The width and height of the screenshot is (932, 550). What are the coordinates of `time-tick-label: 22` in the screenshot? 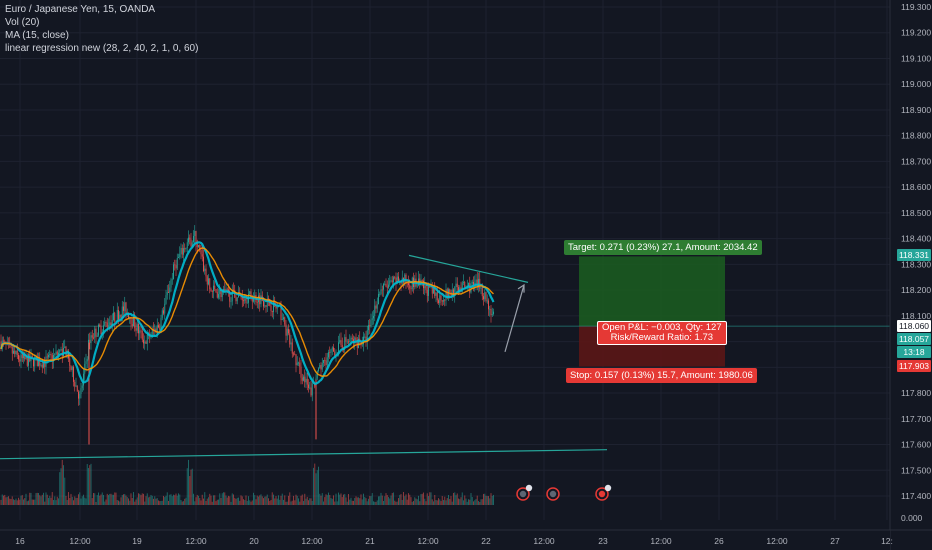 It's located at (486, 541).